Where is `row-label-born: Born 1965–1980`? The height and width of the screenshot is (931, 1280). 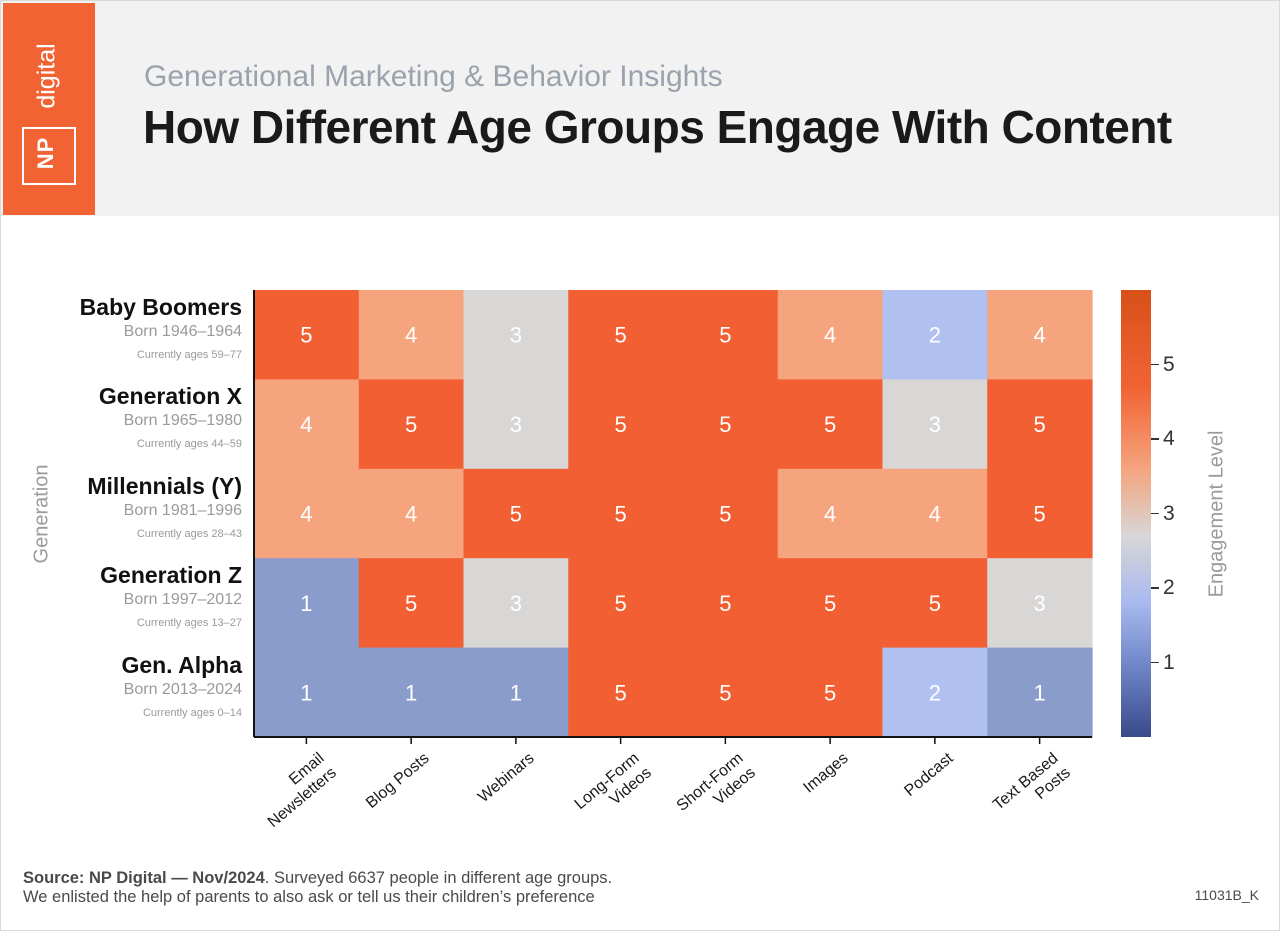
row-label-born: Born 1965–1980 is located at coordinates (182, 421).